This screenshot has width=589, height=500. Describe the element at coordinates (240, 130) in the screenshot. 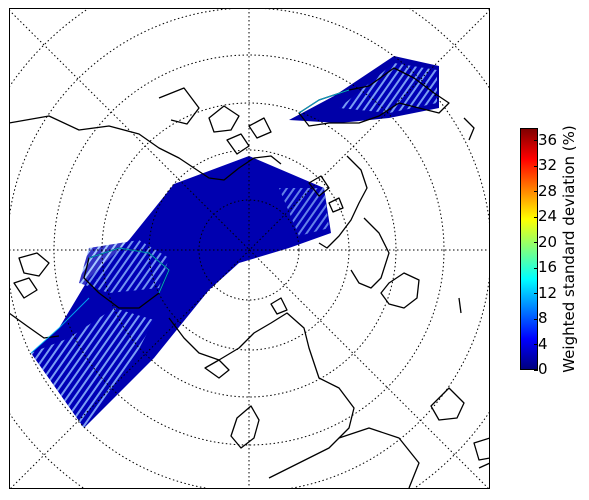

I see `coast-arctic-islands` at that location.